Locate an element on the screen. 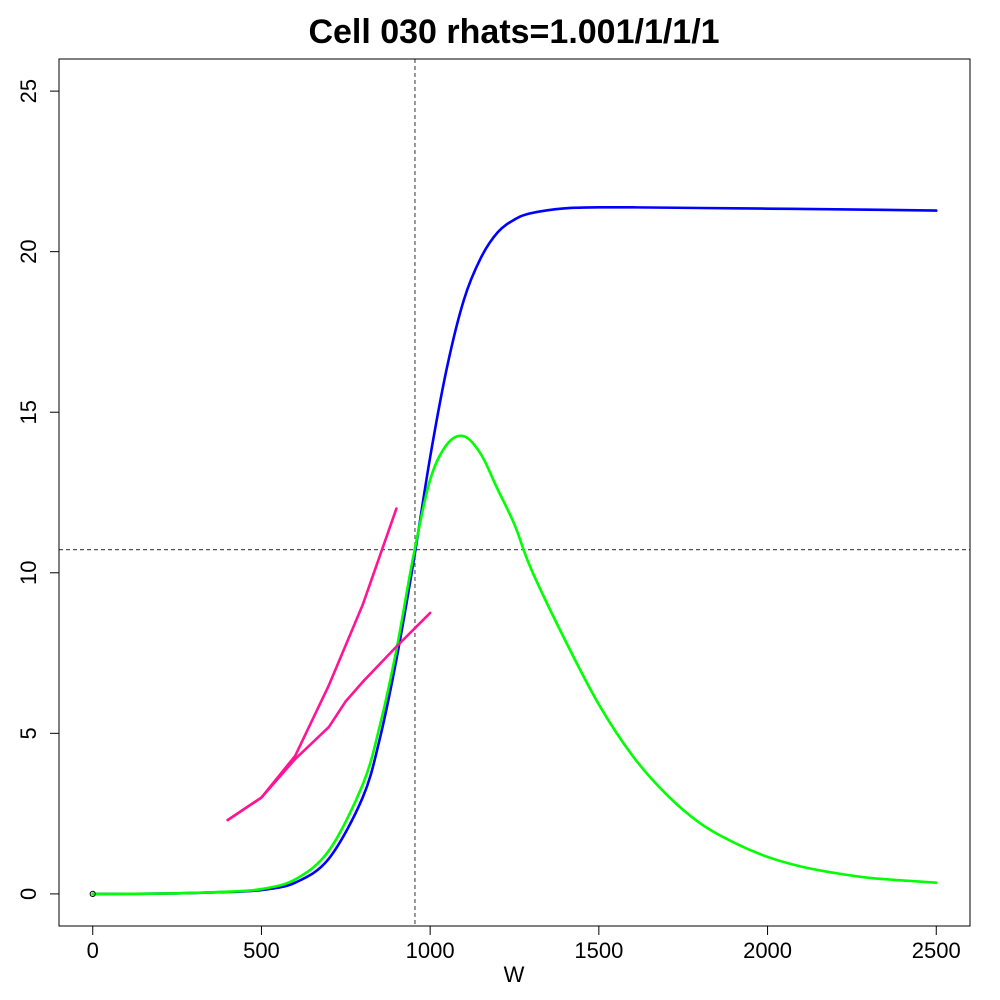  y-tick-label: 10 is located at coordinates (28, 573).